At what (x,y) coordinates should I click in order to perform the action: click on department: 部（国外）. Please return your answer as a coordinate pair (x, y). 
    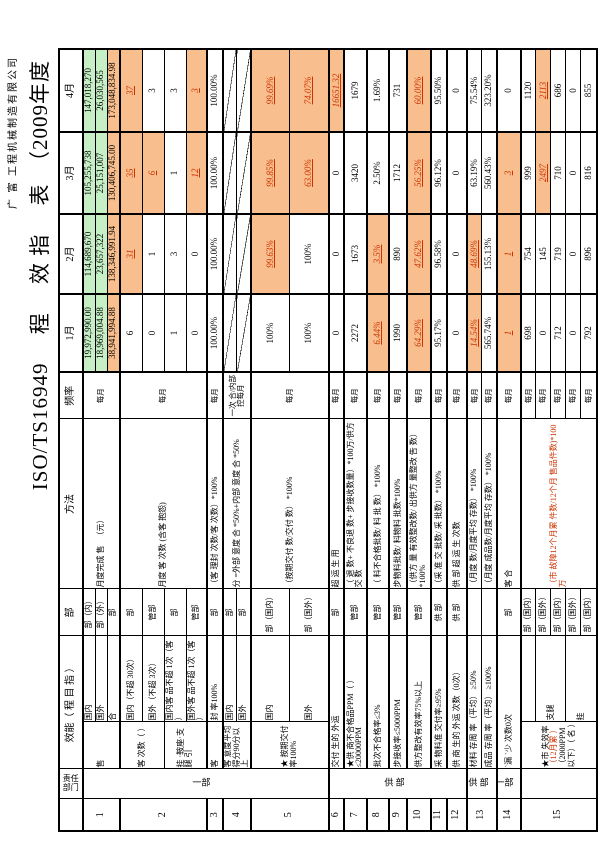
    Looking at the image, I should click on (543, 612).